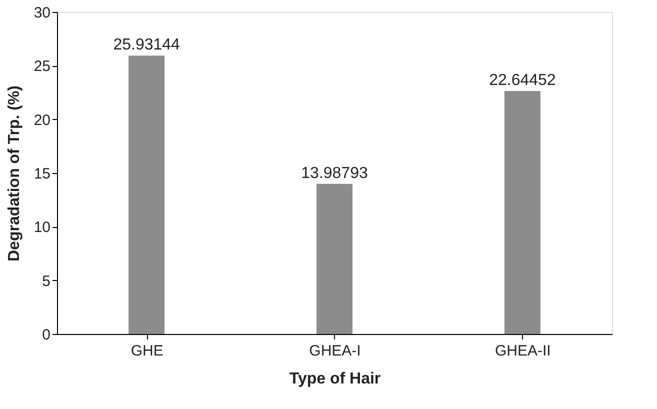 This screenshot has height=409, width=657. Describe the element at coordinates (46, 335) in the screenshot. I see `y-tick-label: 0` at that location.